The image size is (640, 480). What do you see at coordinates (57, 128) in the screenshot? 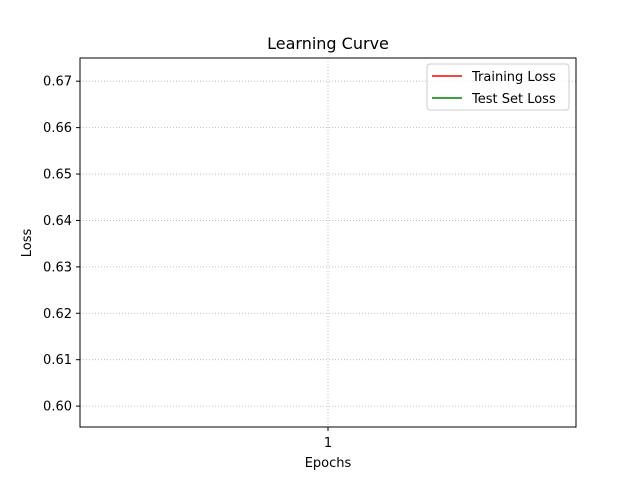
I see `y-tick-label: 0.66` at bounding box center [57, 128].